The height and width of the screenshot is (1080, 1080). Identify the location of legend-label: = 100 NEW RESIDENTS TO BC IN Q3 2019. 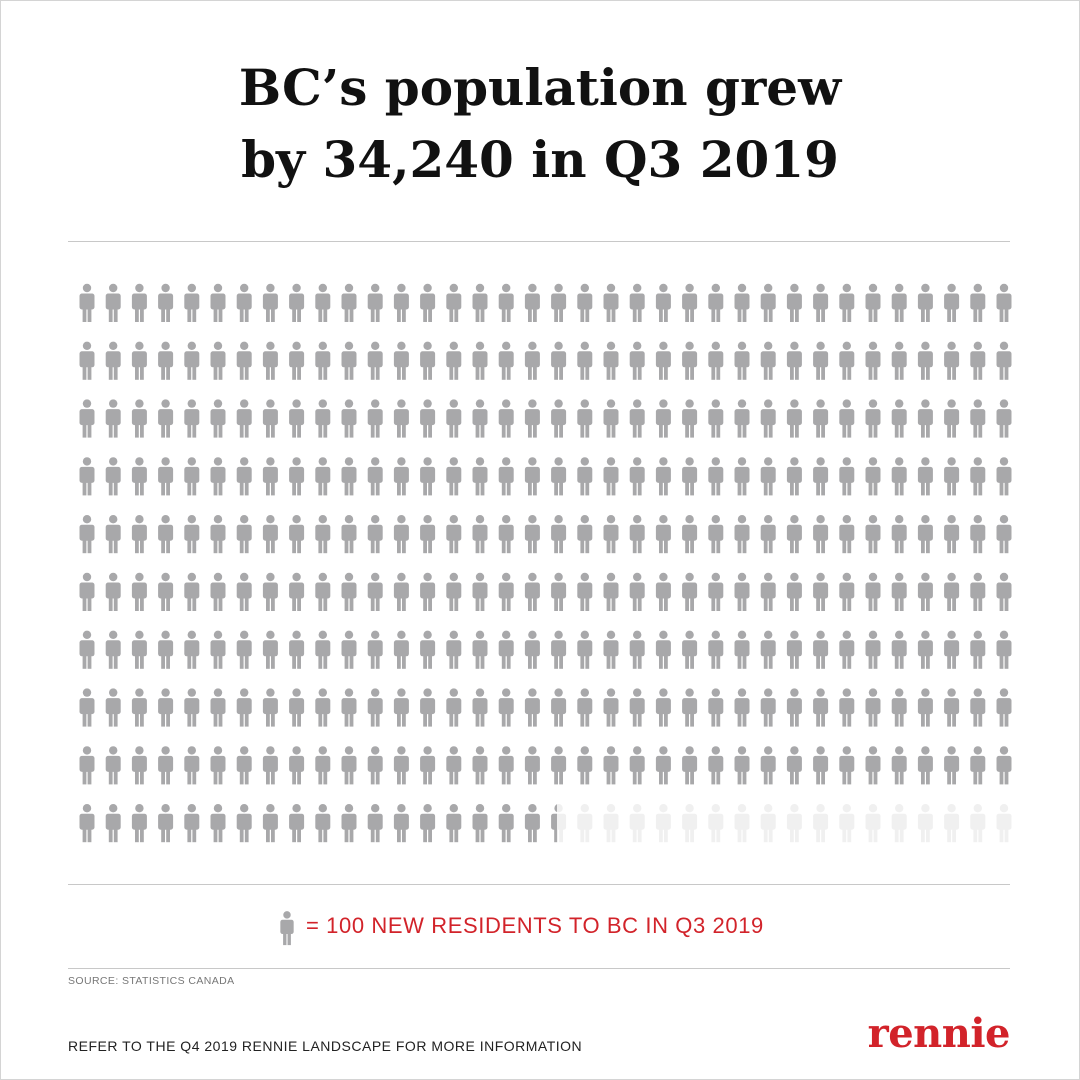
(535, 925).